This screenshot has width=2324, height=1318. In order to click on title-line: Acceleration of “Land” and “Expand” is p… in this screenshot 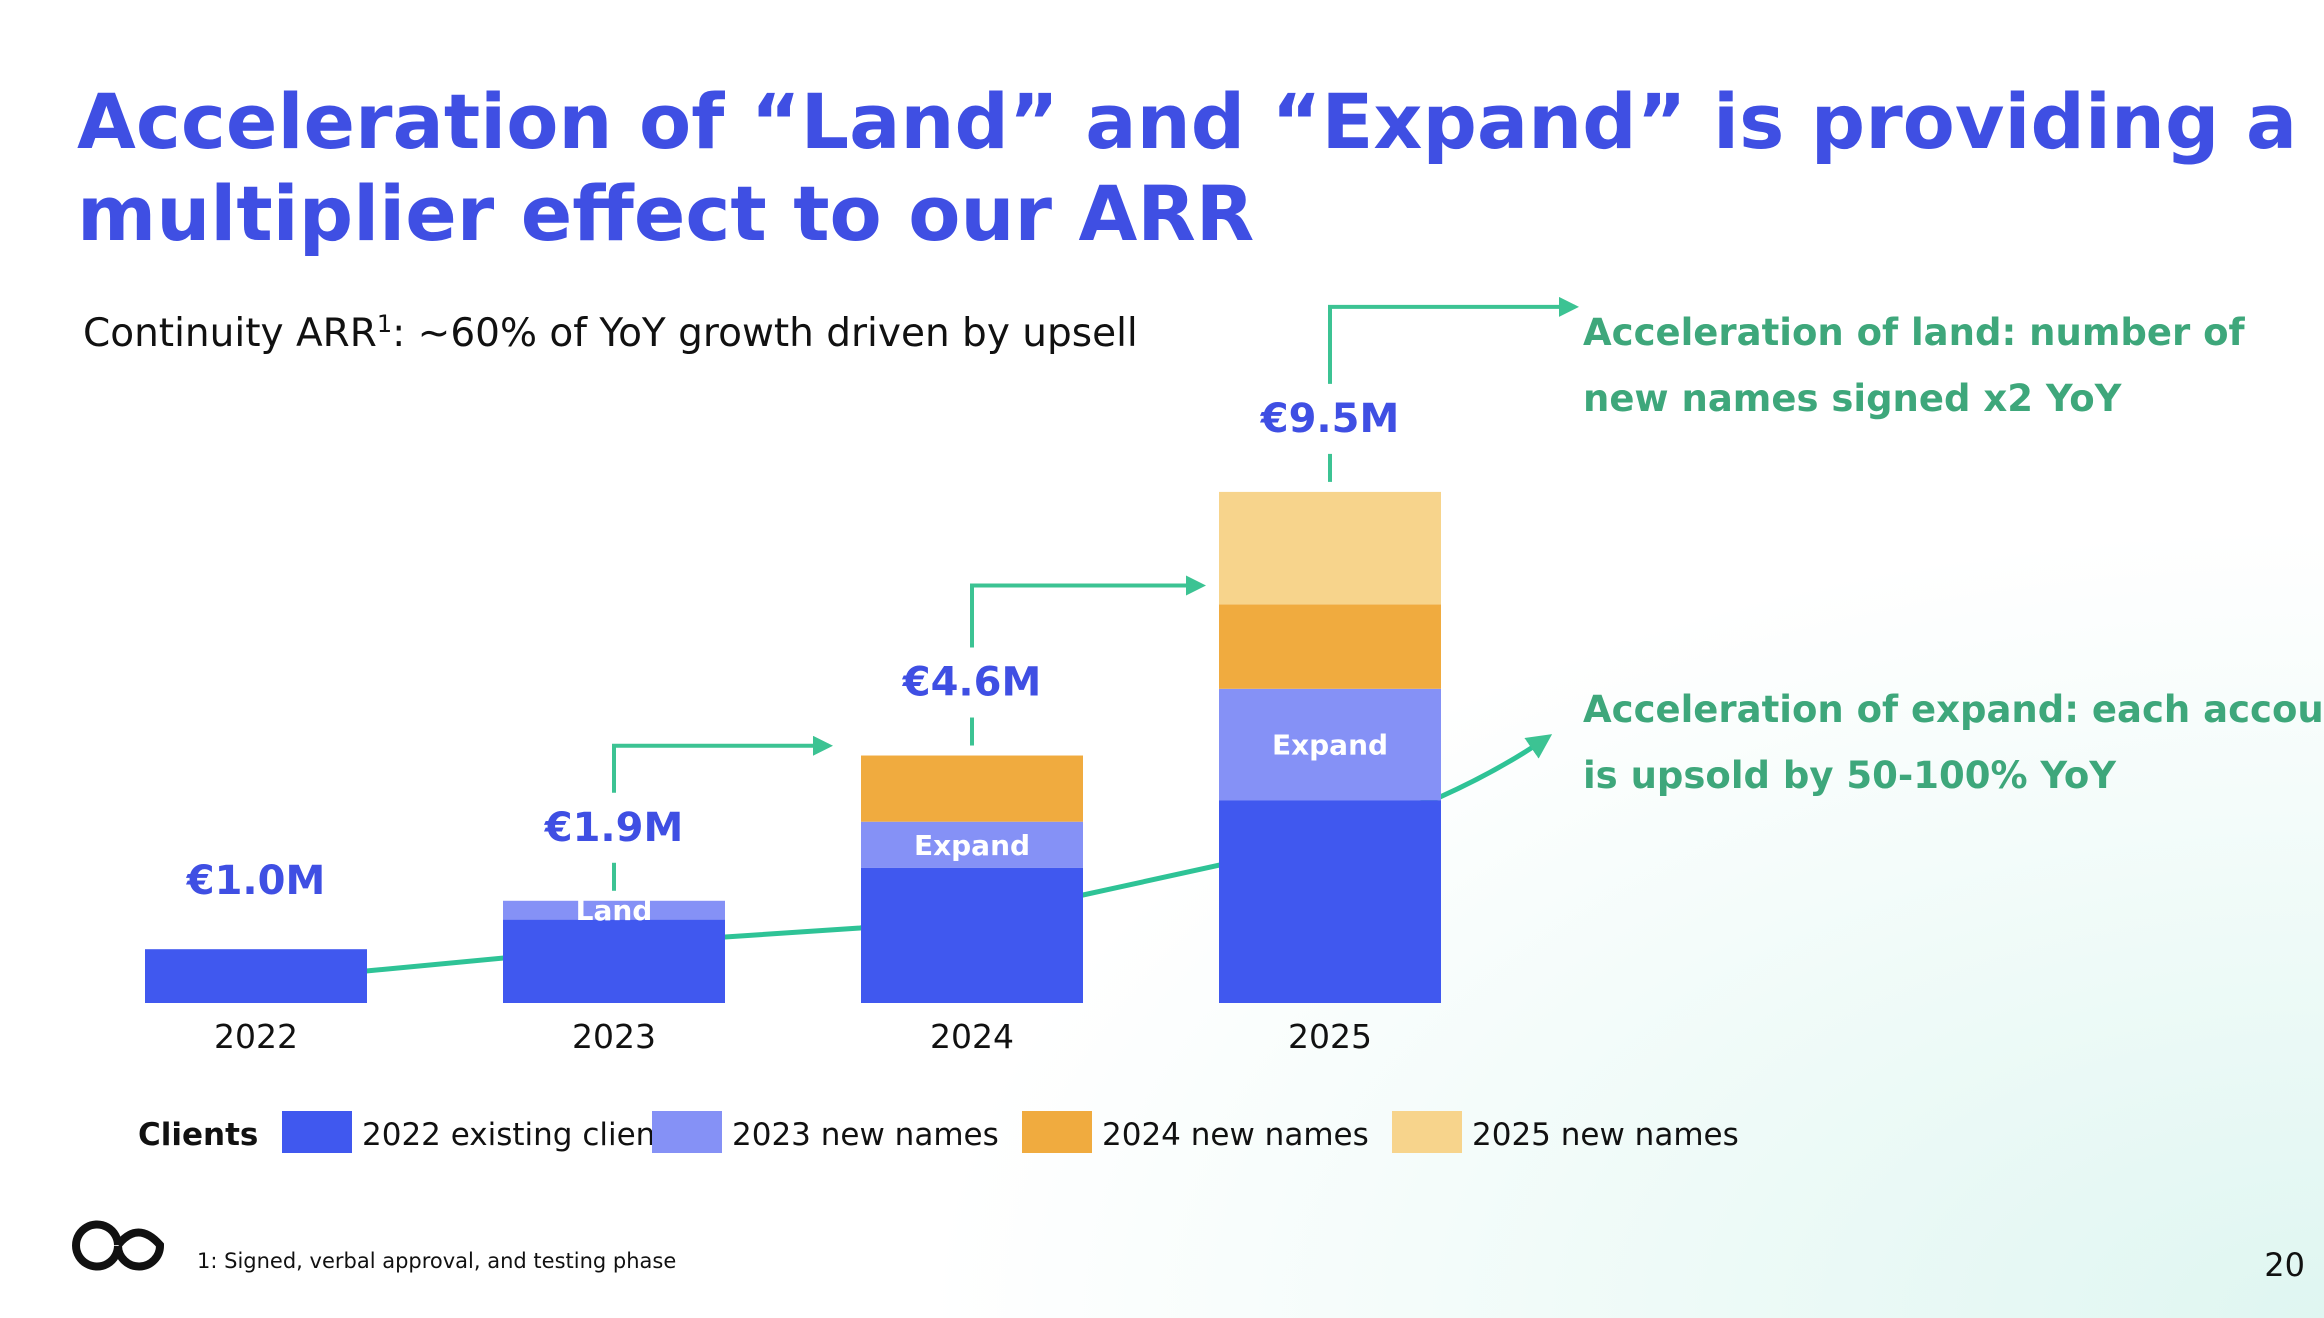, I will do `click(1187, 121)`.